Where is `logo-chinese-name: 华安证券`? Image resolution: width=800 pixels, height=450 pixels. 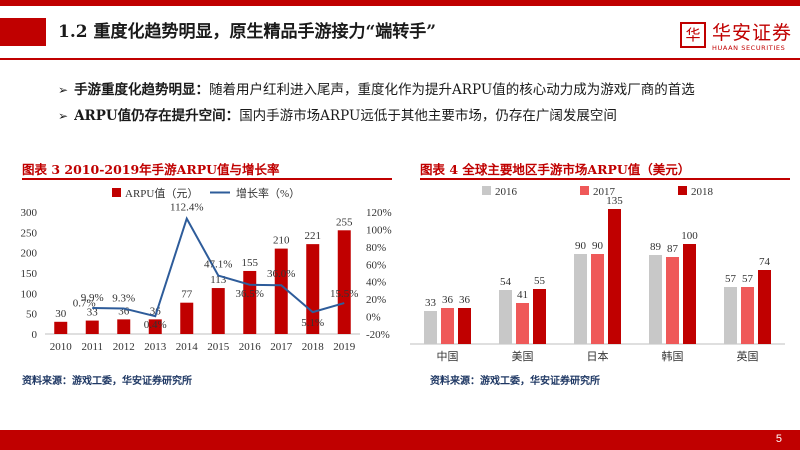
logo-chinese-name: 华安证券 is located at coordinates (752, 33).